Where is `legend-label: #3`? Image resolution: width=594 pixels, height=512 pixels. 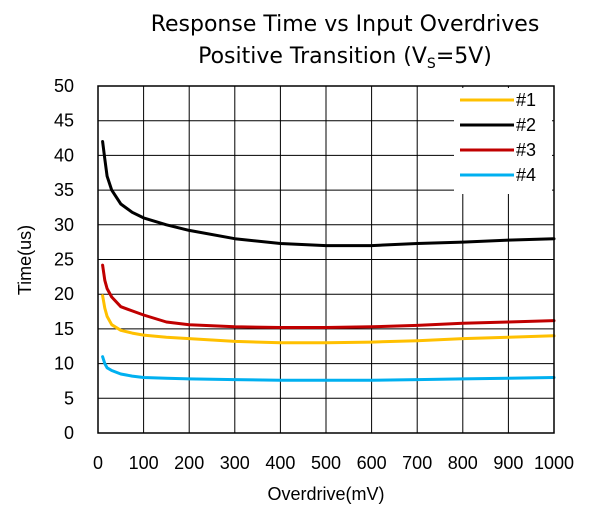
legend-label: #3 is located at coordinates (526, 150).